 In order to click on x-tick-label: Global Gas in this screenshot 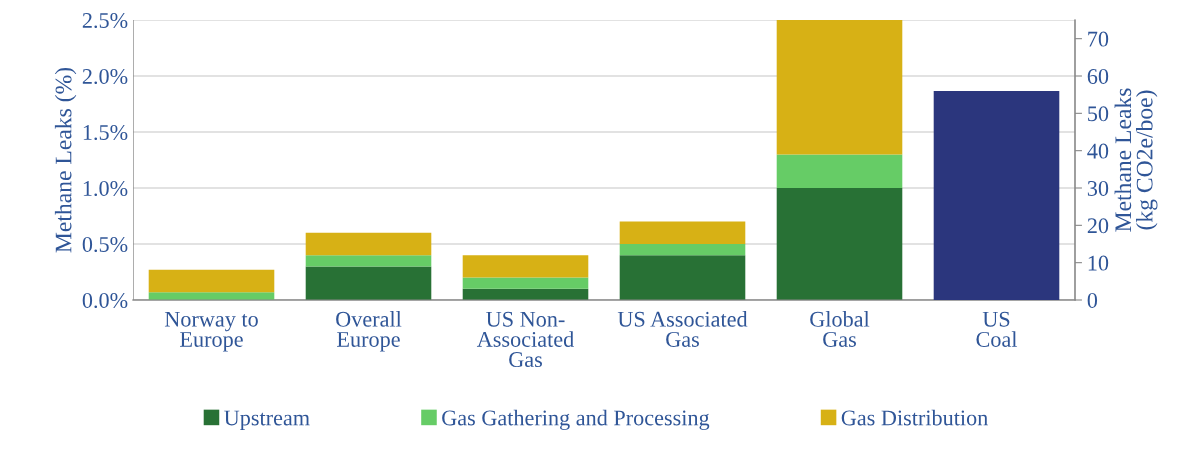, I will do `click(840, 329)`.